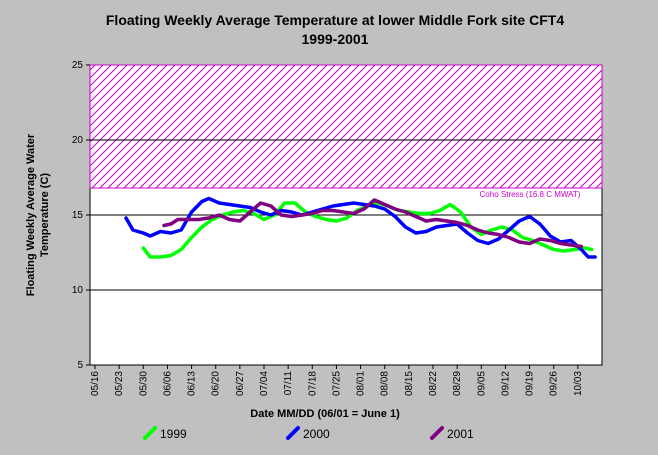  What do you see at coordinates (216, 383) in the screenshot?
I see `x-tick-label: 06/20` at bounding box center [216, 383].